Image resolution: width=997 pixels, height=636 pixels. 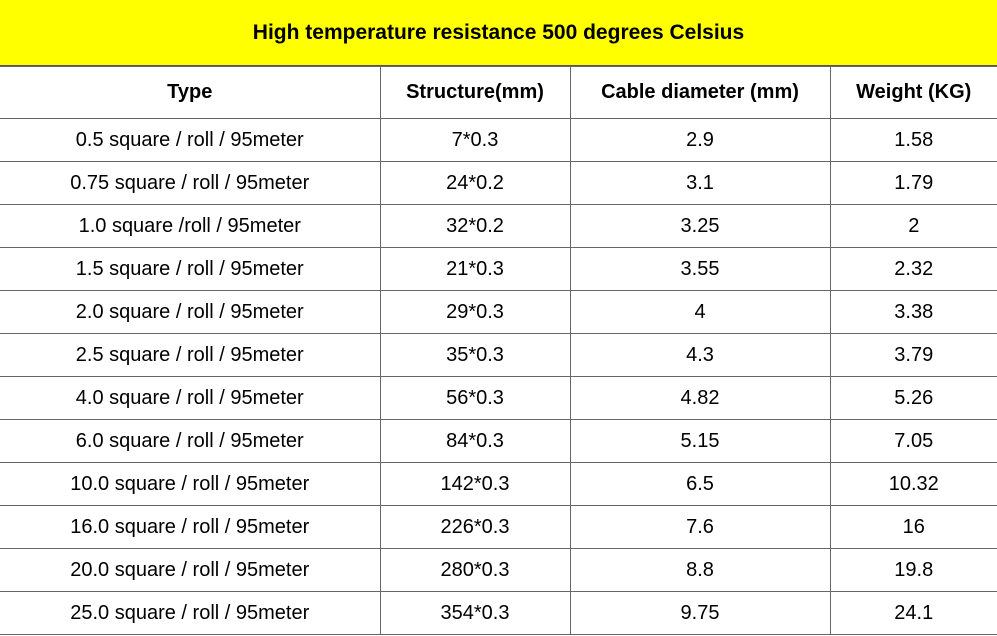 I want to click on table-cell: 16, so click(x=913, y=527).